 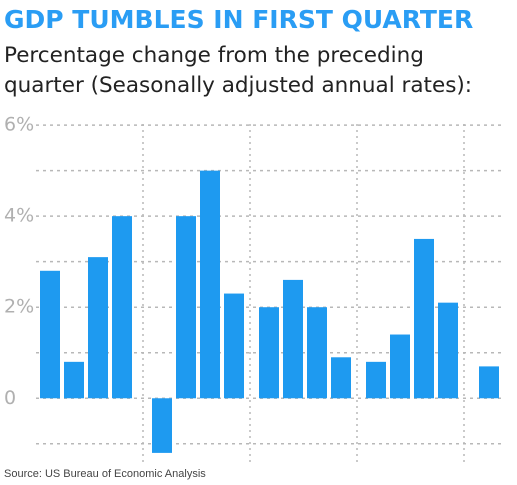 What do you see at coordinates (19, 307) in the screenshot?
I see `y-tick-label: 2%` at bounding box center [19, 307].